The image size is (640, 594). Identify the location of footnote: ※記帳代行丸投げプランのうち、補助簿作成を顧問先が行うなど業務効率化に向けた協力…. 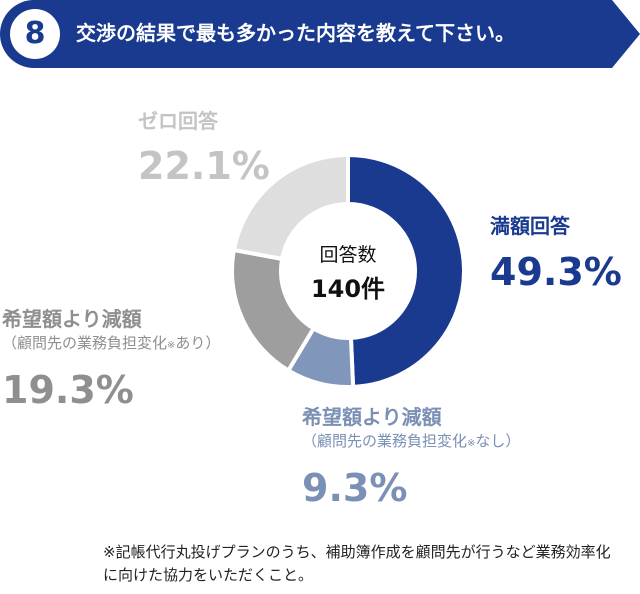
(357, 563).